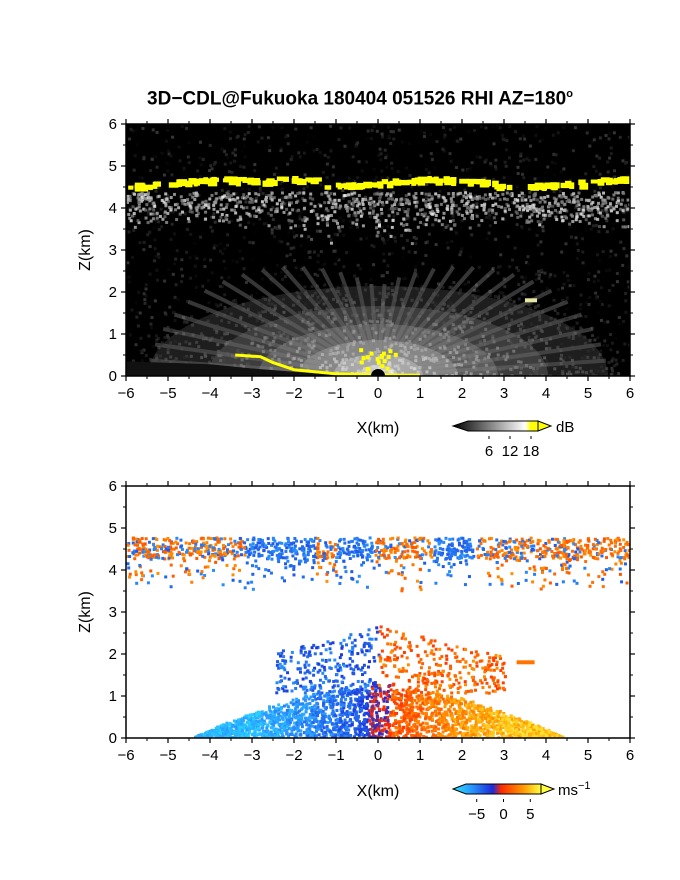  I want to click on cloud-top-echo, so click(436, 180).